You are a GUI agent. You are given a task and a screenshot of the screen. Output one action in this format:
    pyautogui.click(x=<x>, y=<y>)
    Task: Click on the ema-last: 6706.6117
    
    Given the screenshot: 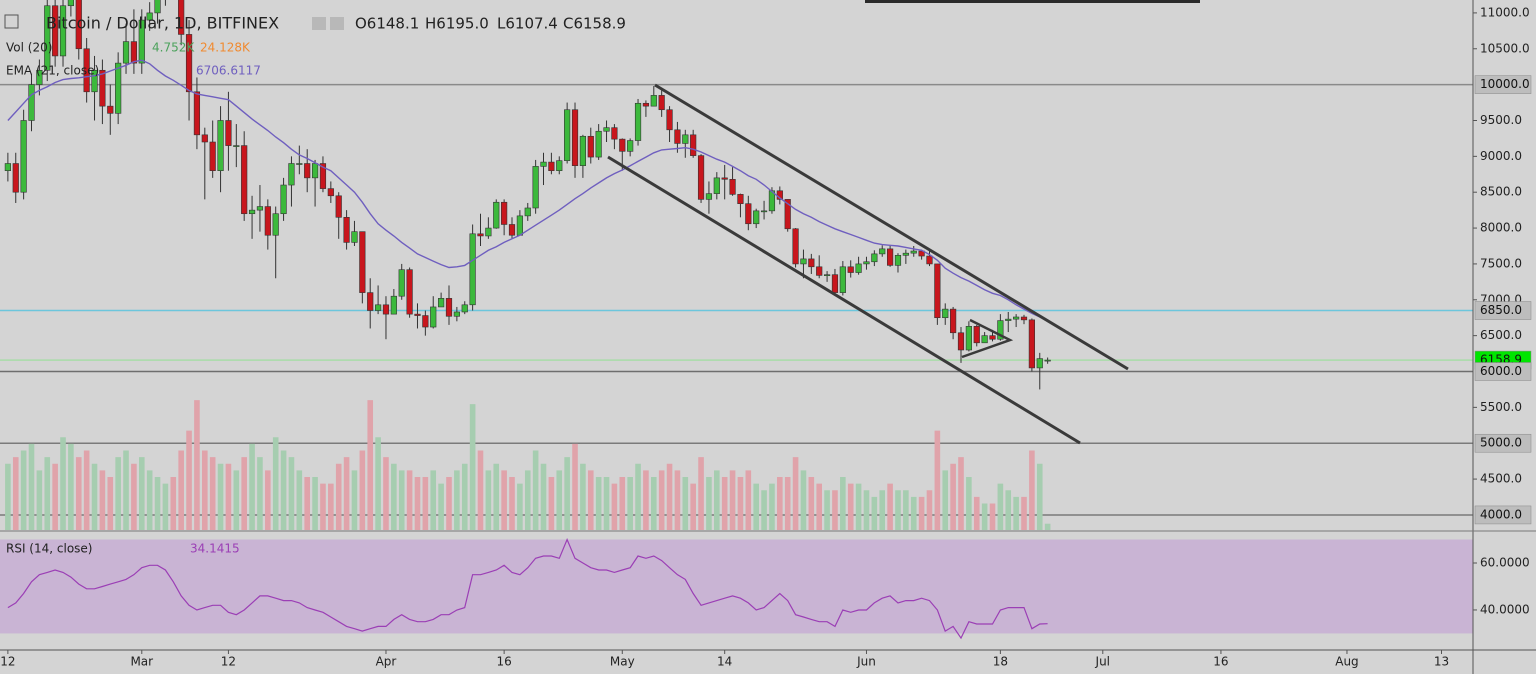 What is the action you would take?
    pyautogui.click(x=228, y=71)
    